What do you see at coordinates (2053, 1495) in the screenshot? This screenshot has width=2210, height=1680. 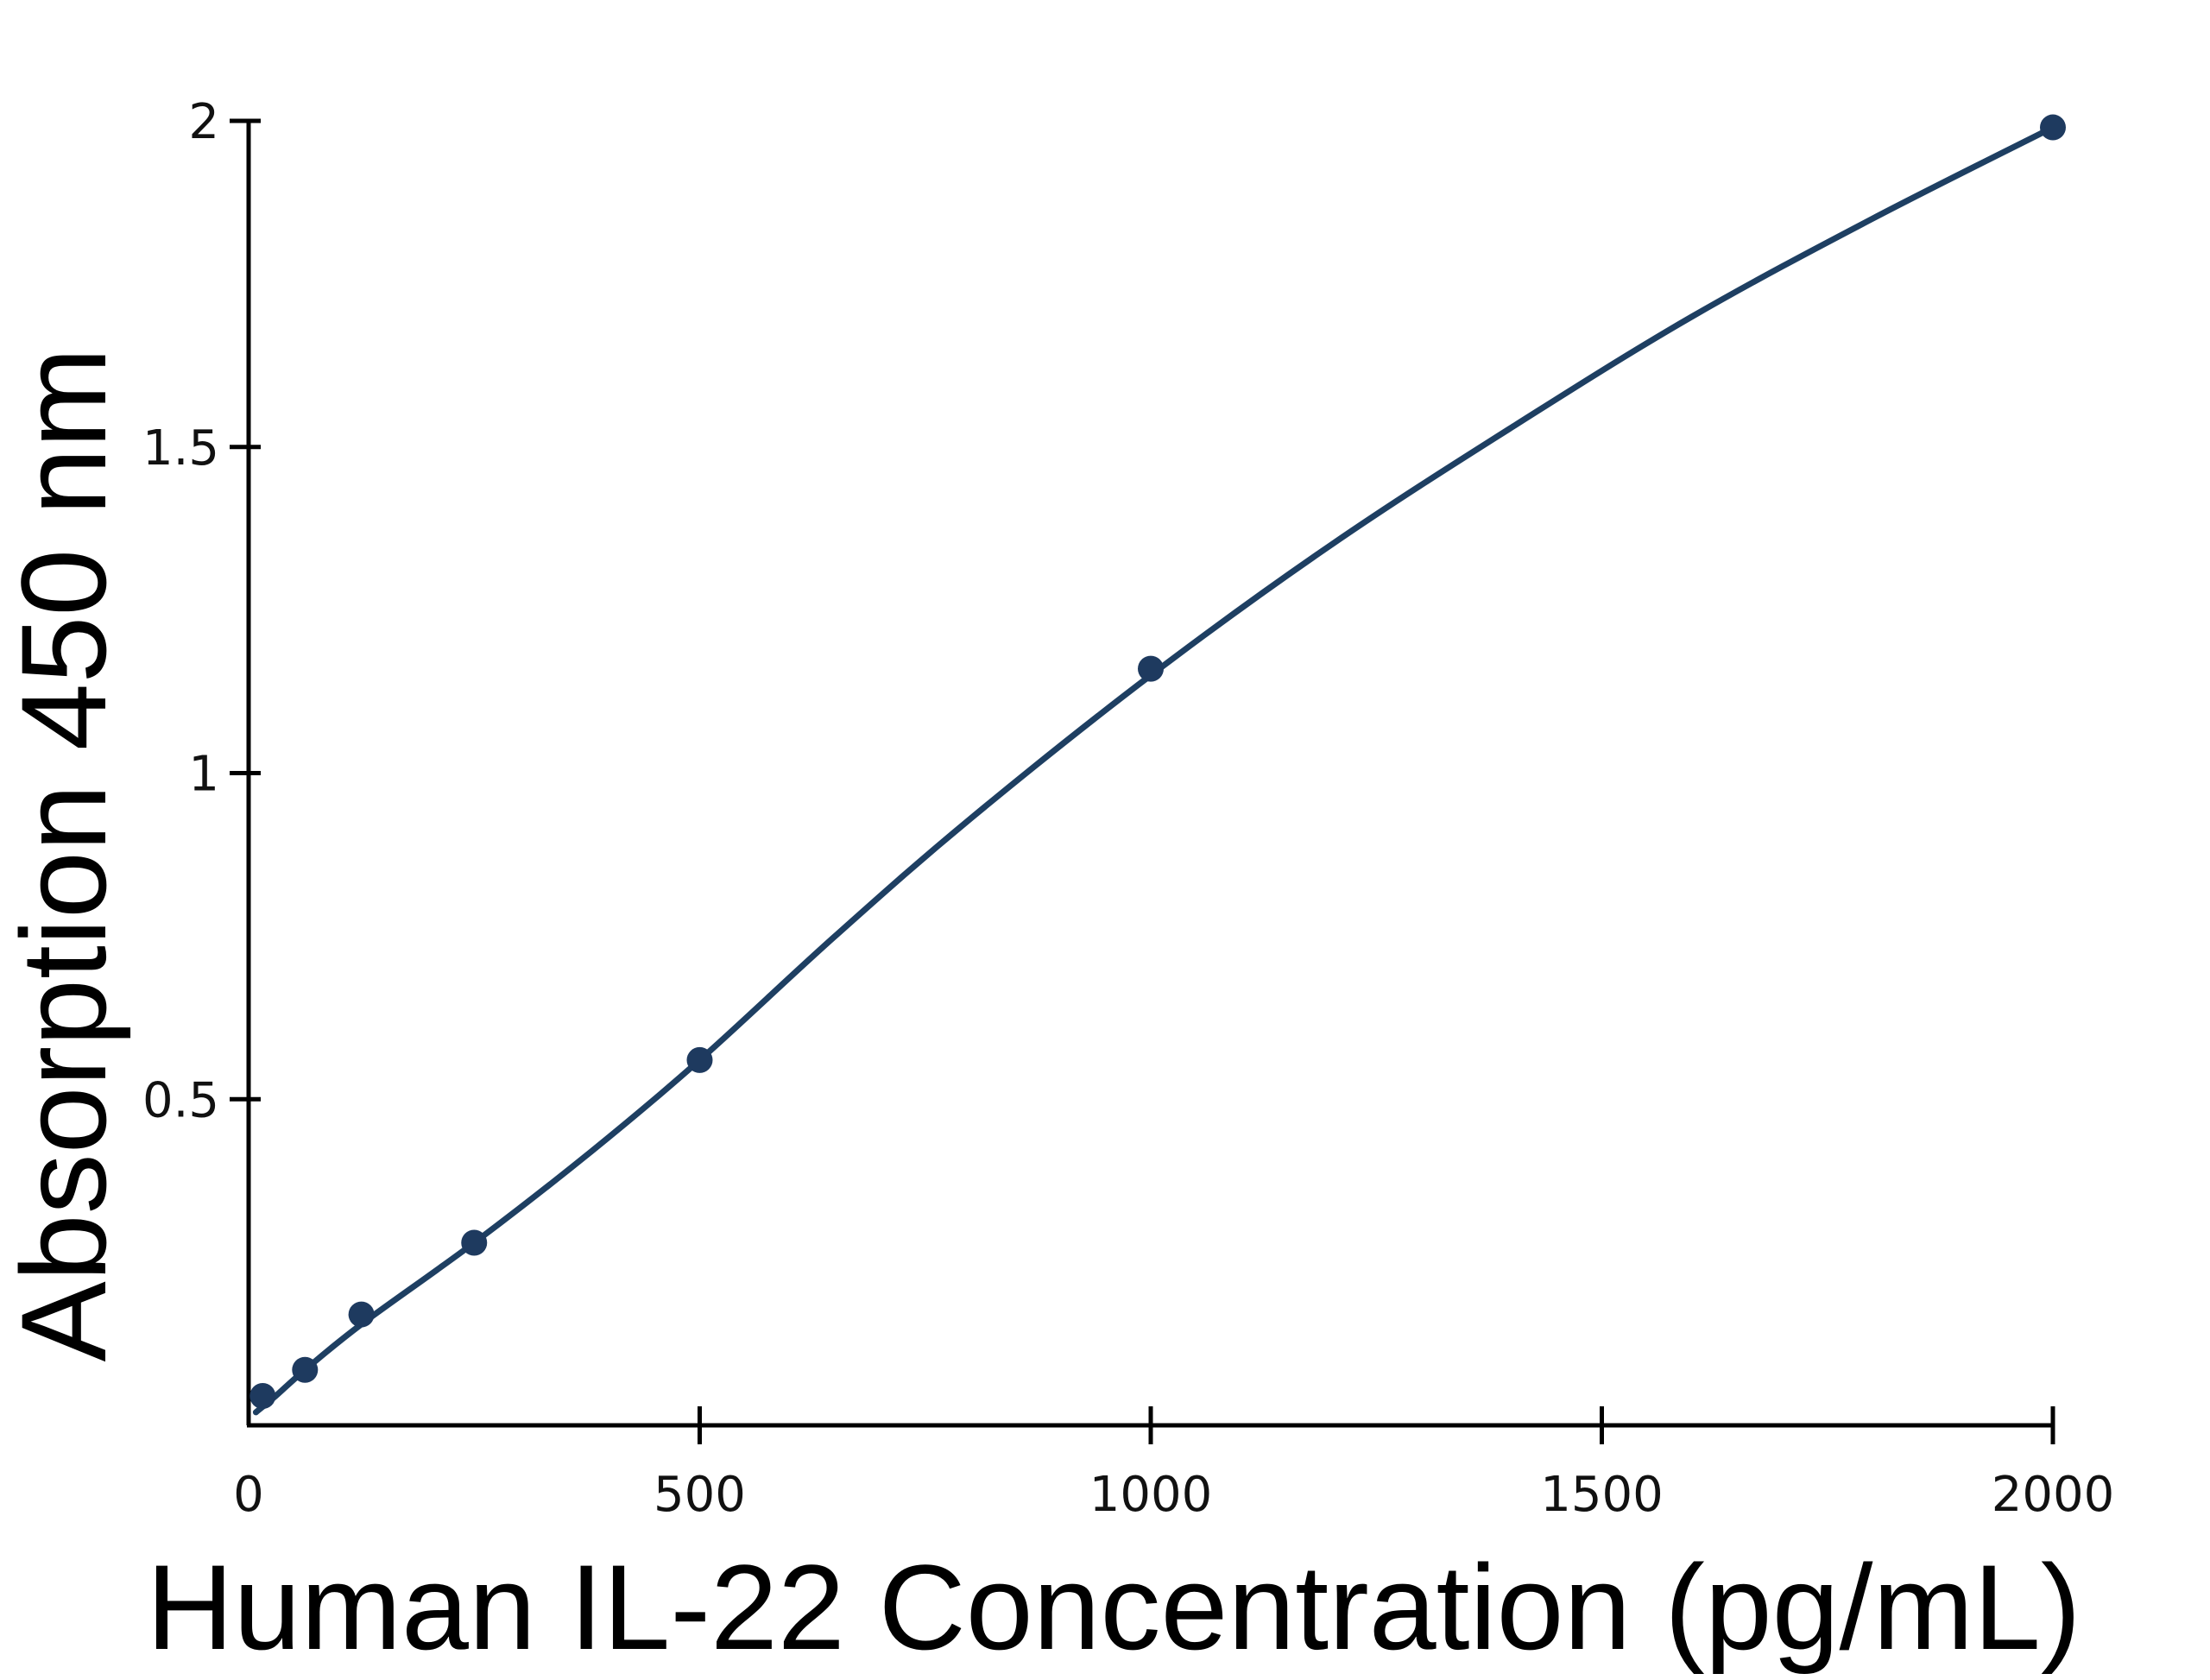 I see `x-tick-label: 2000` at bounding box center [2053, 1495].